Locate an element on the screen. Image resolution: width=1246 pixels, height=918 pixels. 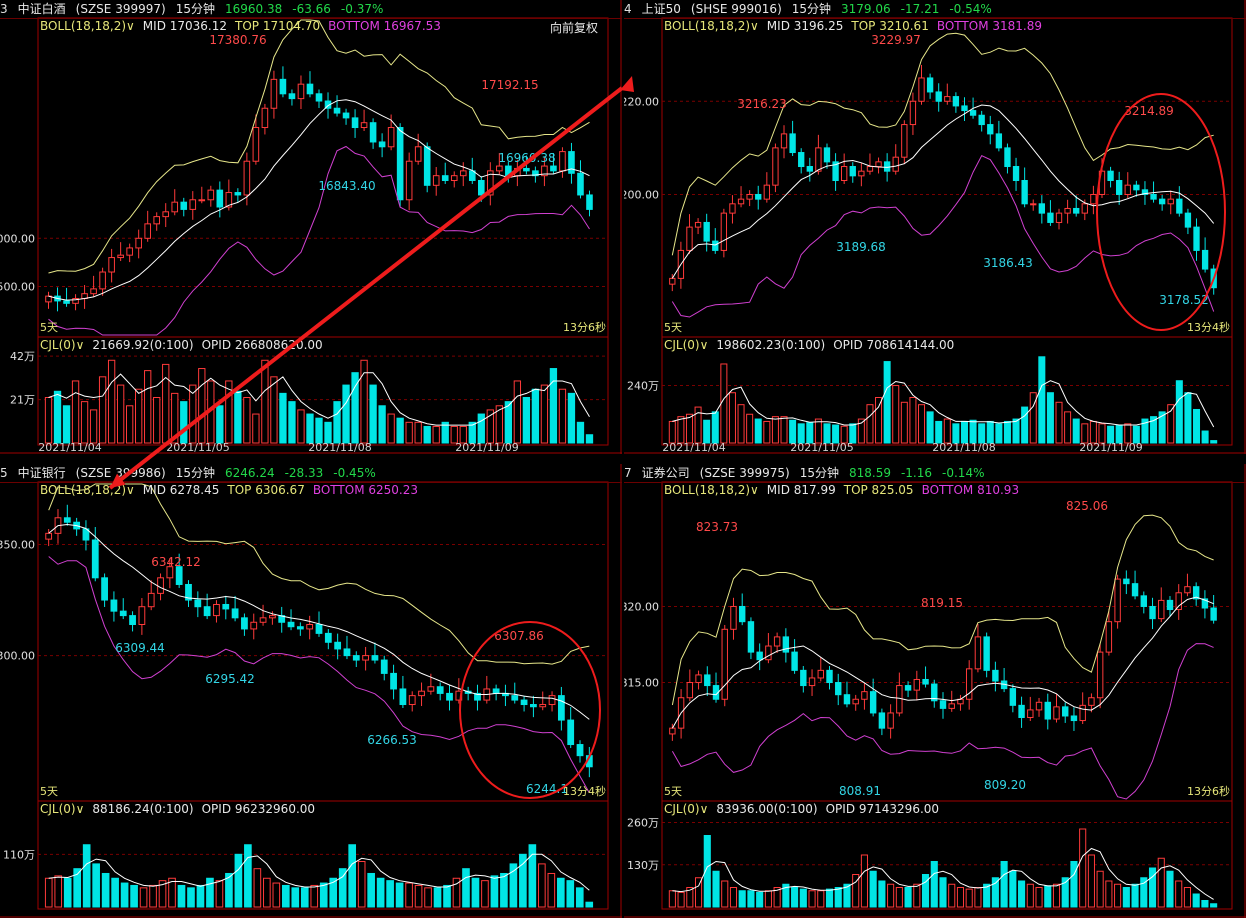
volume-value: 21669.92(0:100) is located at coordinates (143, 345).